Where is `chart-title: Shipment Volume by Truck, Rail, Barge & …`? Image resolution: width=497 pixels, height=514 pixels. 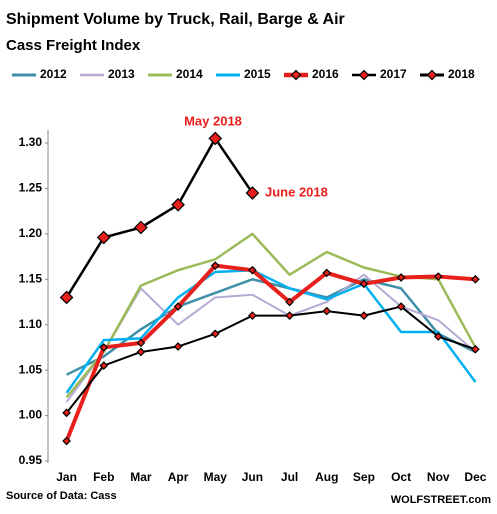 chart-title: Shipment Volume by Truck, Rail, Barge & … is located at coordinates (175, 19).